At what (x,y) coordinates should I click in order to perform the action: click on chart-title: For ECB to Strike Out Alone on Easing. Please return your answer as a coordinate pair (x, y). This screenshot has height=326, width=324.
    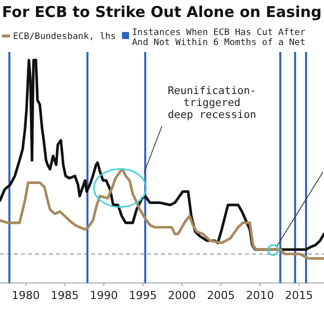
    Looking at the image, I should click on (162, 12).